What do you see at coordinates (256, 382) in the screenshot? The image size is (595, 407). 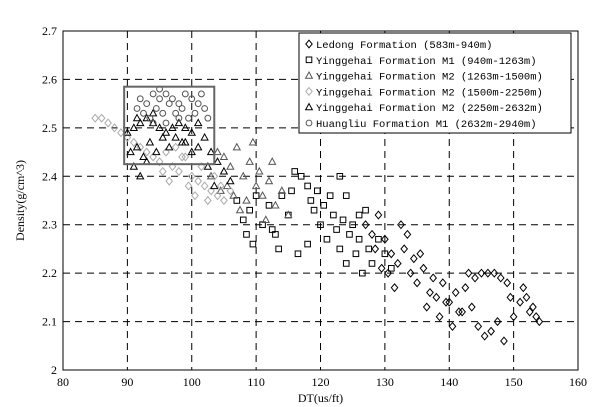 I see `x-tick-label: 110` at bounding box center [256, 382].